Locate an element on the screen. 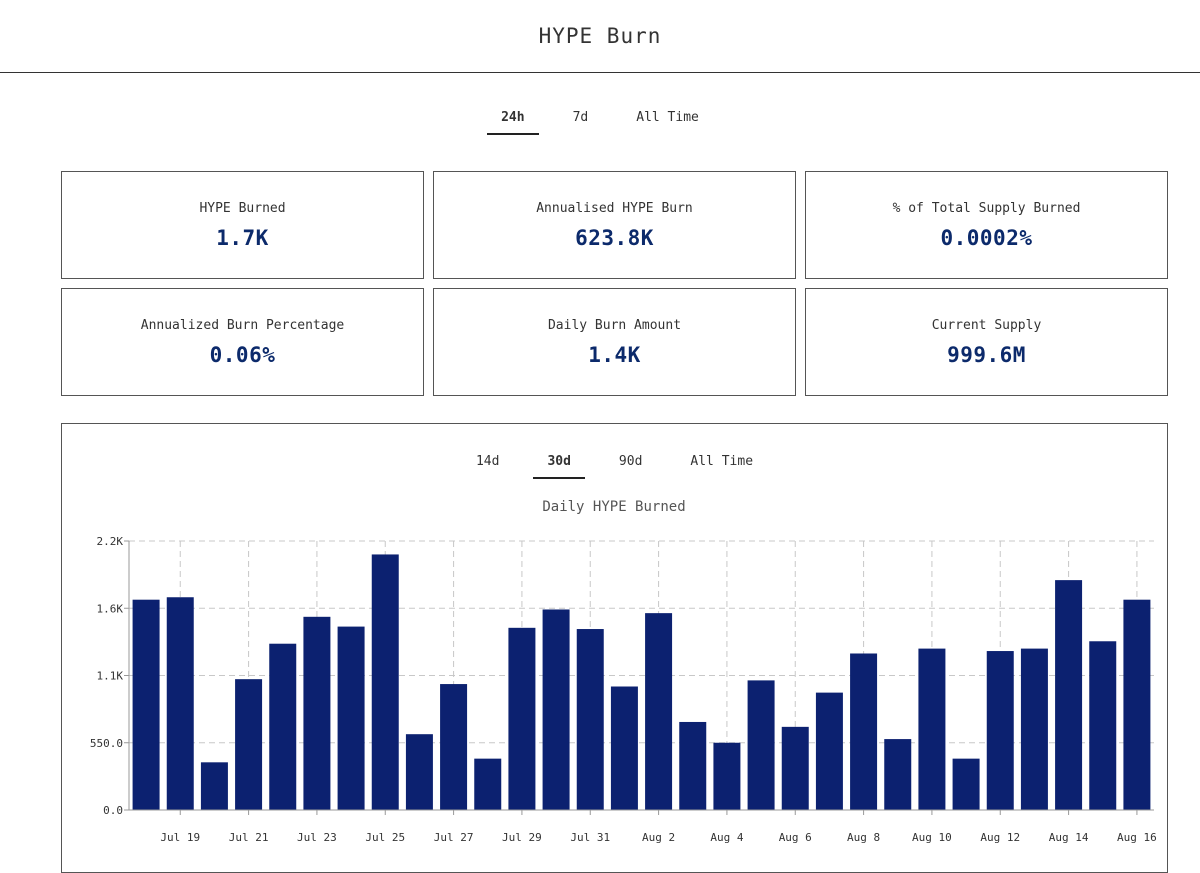 The height and width of the screenshot is (873, 1200). y-tick-label: 550.0 is located at coordinates (106, 743).